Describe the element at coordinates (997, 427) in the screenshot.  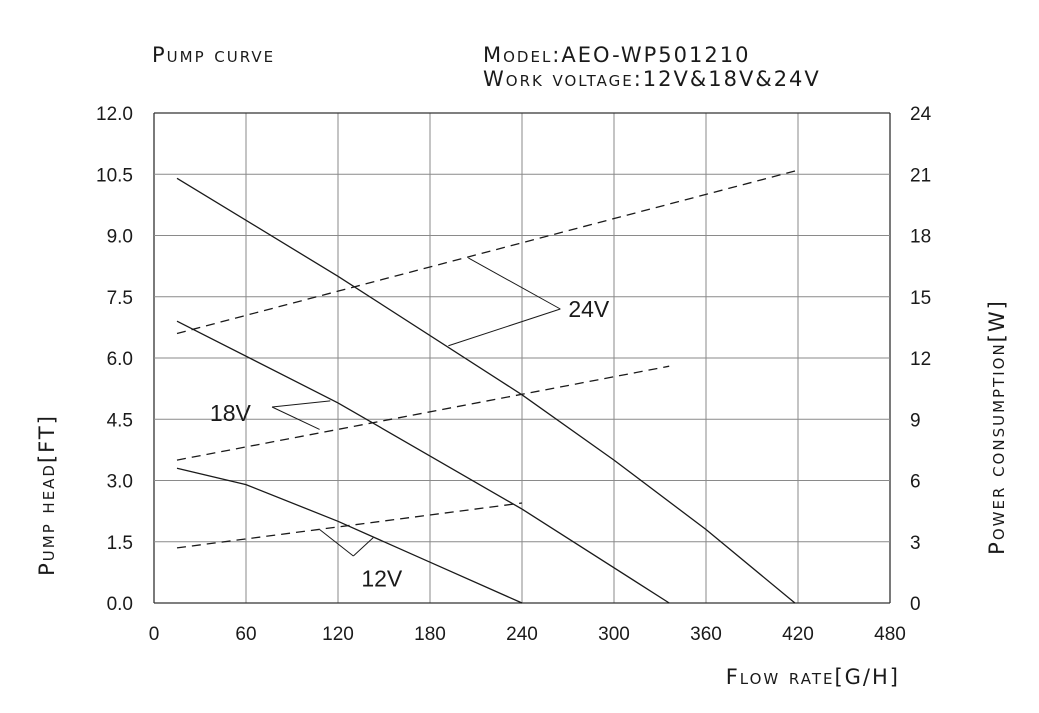
I see `y-right-axis-title: Power consumption[W]` at that location.